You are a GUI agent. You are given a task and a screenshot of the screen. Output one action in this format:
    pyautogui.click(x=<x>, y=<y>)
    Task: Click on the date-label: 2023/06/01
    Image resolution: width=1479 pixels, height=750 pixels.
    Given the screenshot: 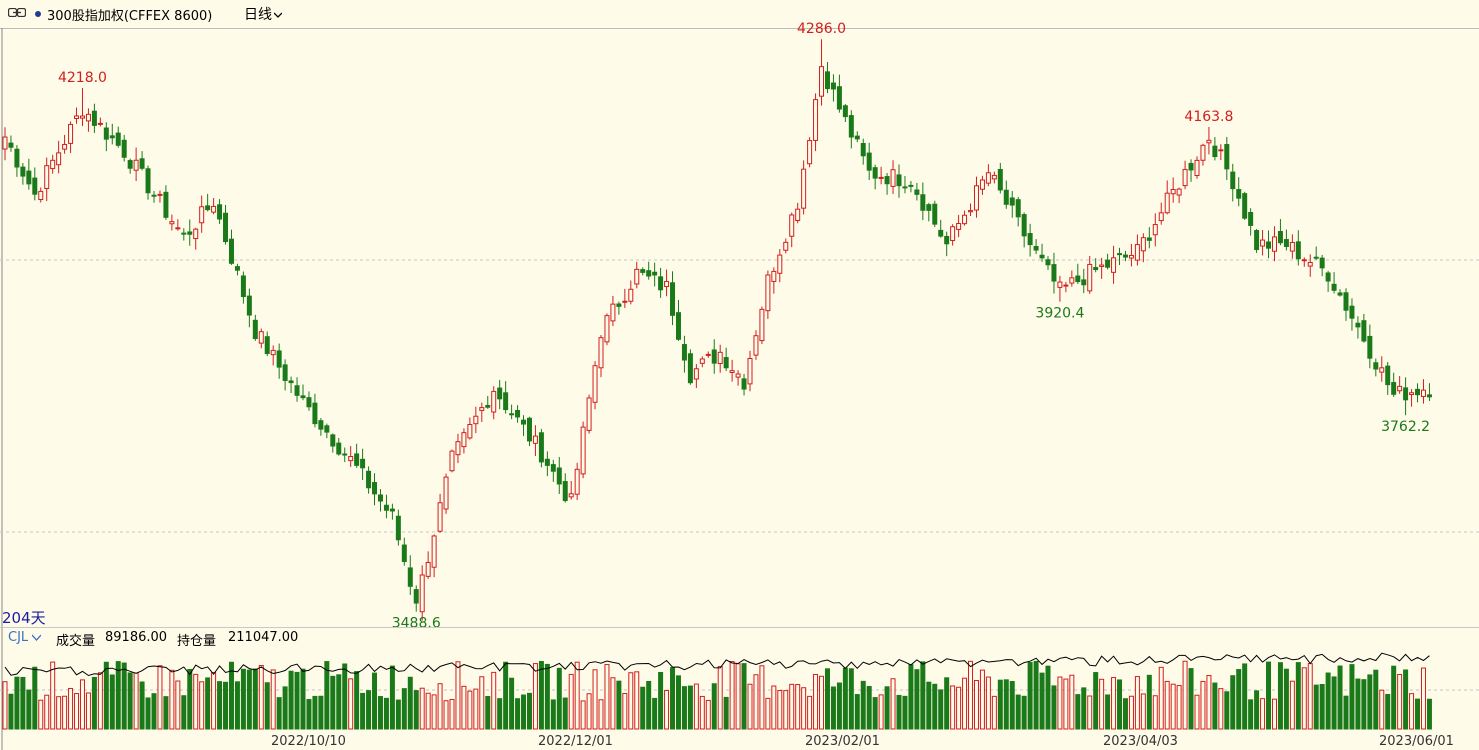 What is the action you would take?
    pyautogui.click(x=1416, y=741)
    